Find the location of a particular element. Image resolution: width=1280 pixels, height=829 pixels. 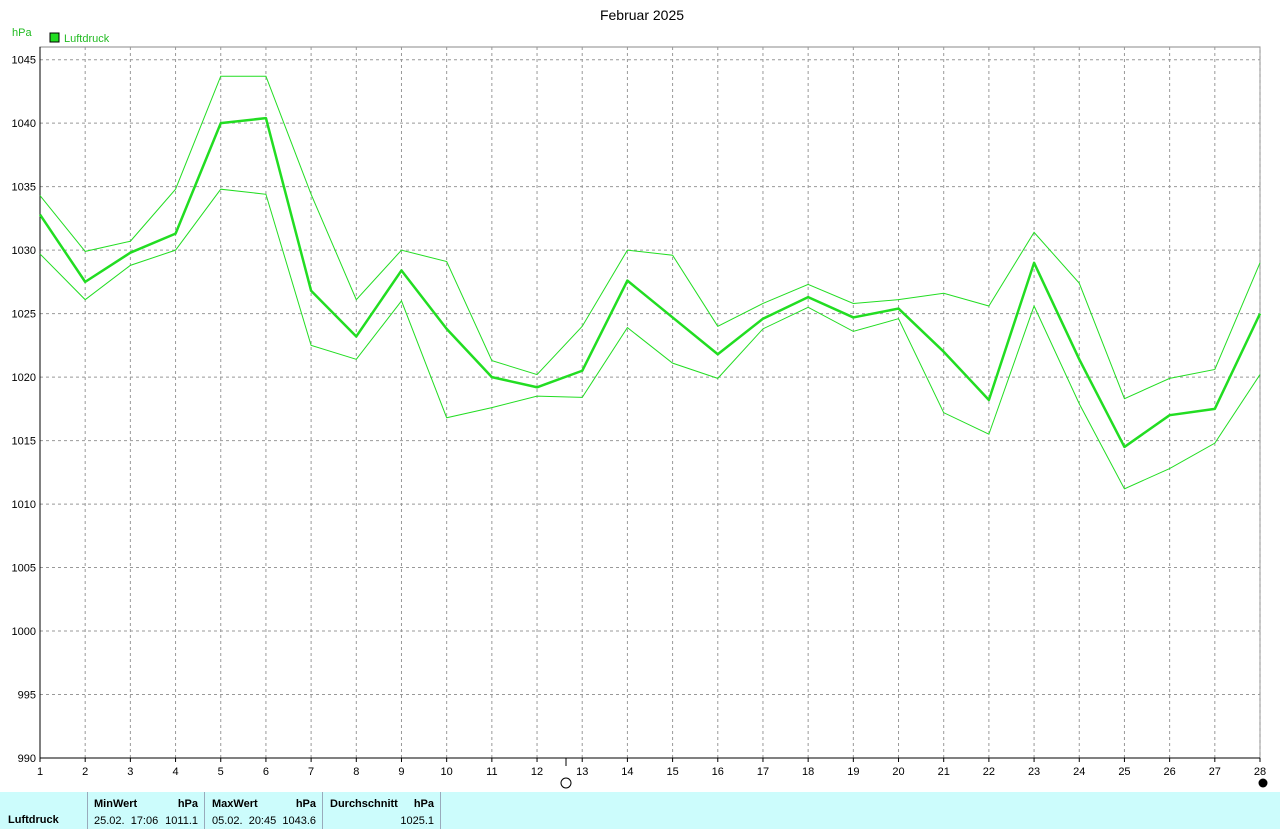

table-name: Luftdruck is located at coordinates (33, 820).